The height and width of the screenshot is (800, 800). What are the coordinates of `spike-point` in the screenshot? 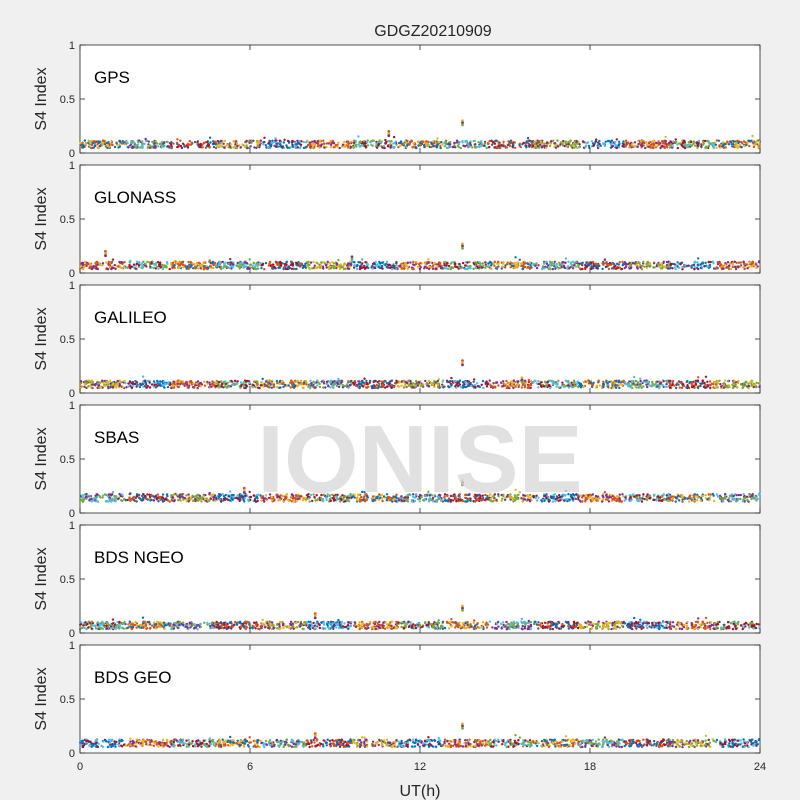 It's located at (522, 382).